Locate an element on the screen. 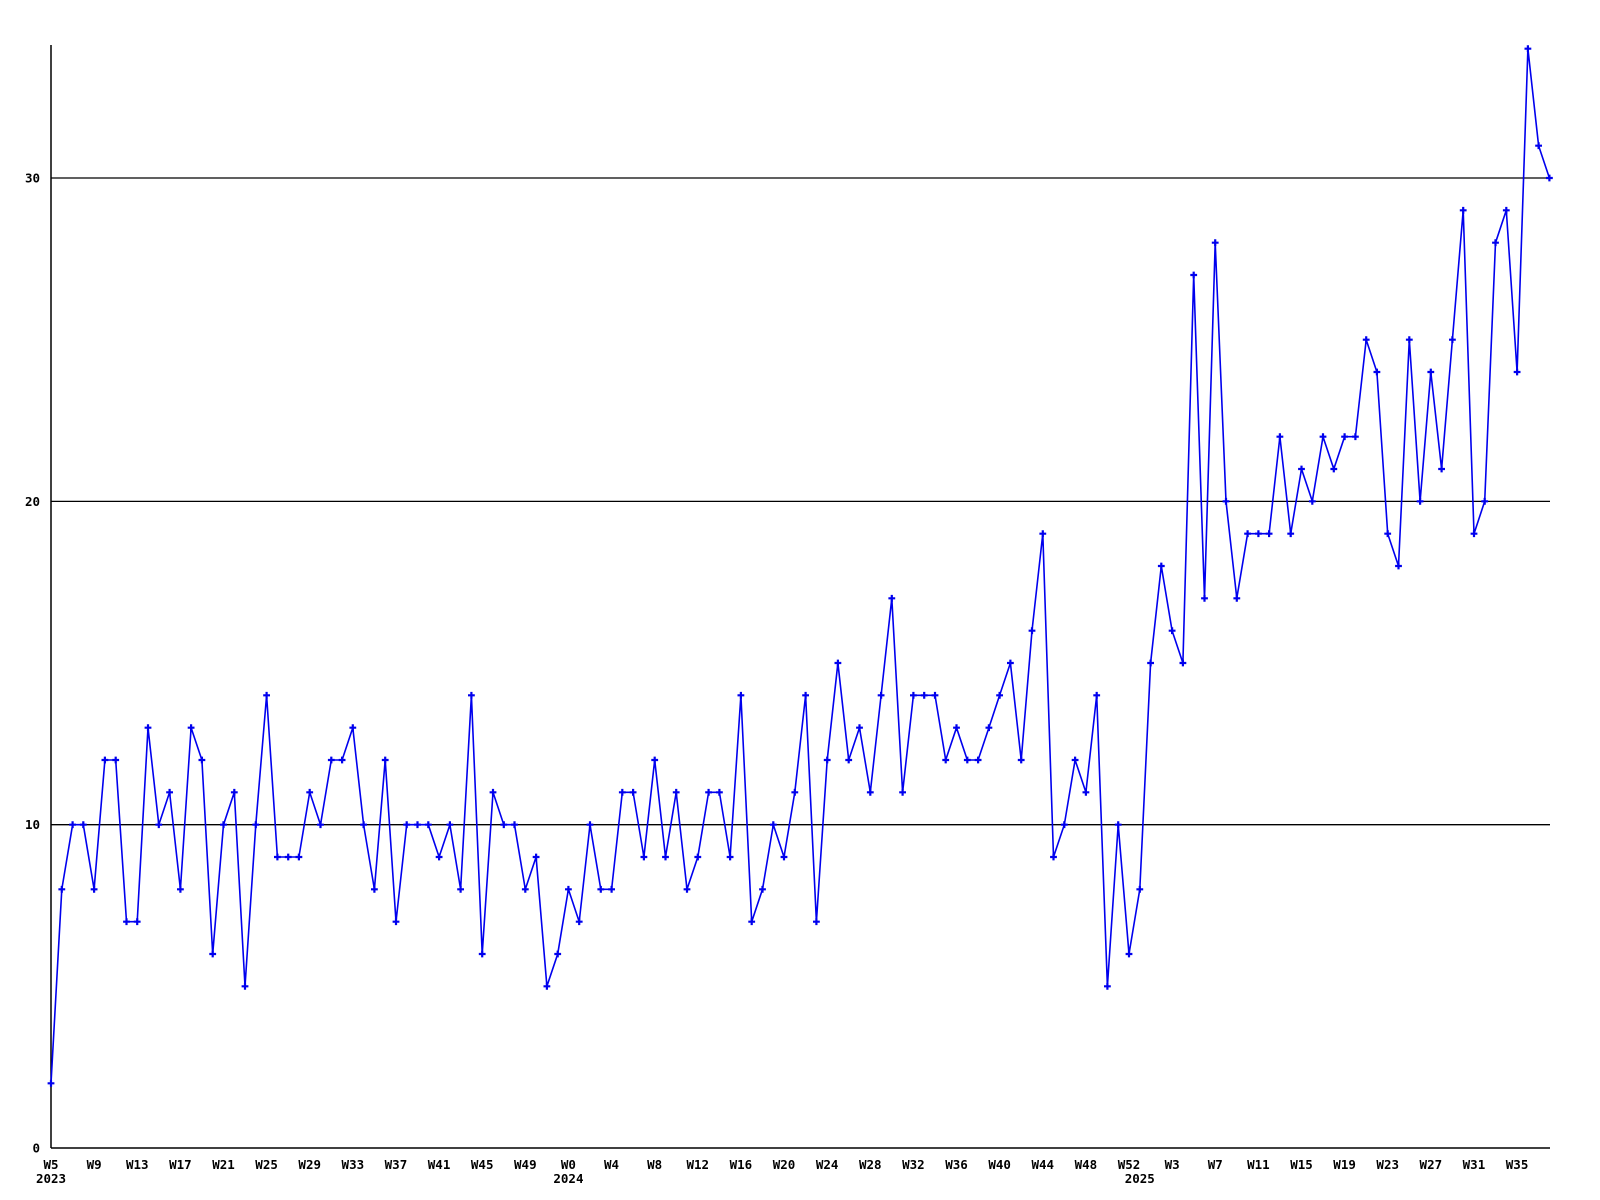  year-label-2024: 2024 is located at coordinates (568, 1178).